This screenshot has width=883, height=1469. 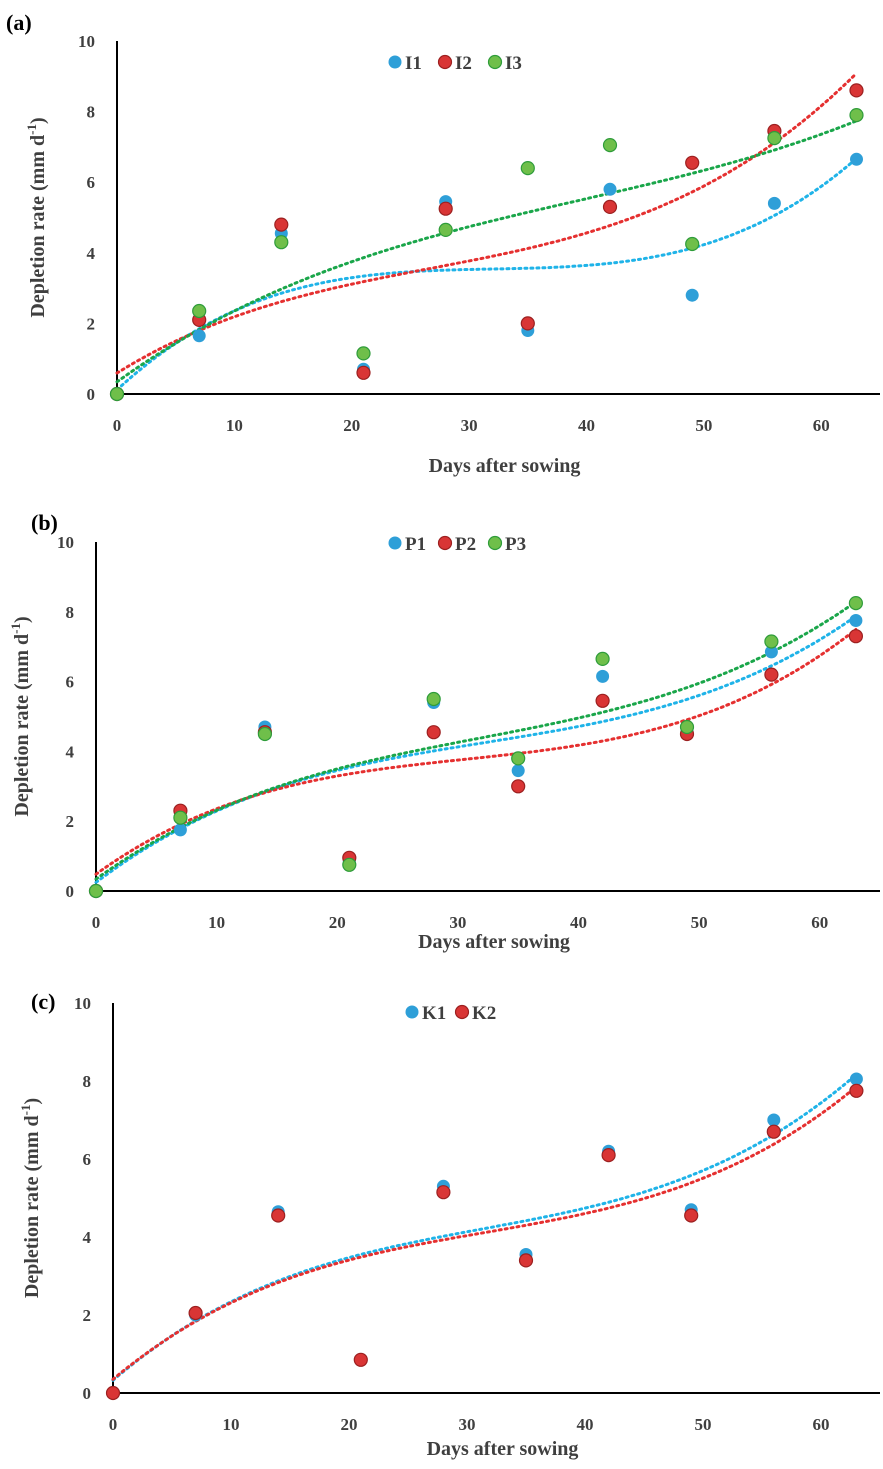 I want to click on legend-label: P1, so click(x=415, y=544).